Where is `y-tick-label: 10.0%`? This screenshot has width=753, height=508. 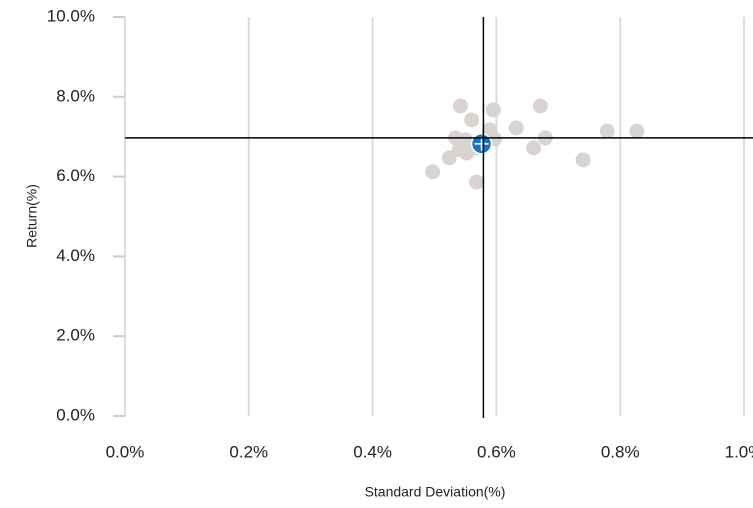
y-tick-label: 10.0% is located at coordinates (71, 15).